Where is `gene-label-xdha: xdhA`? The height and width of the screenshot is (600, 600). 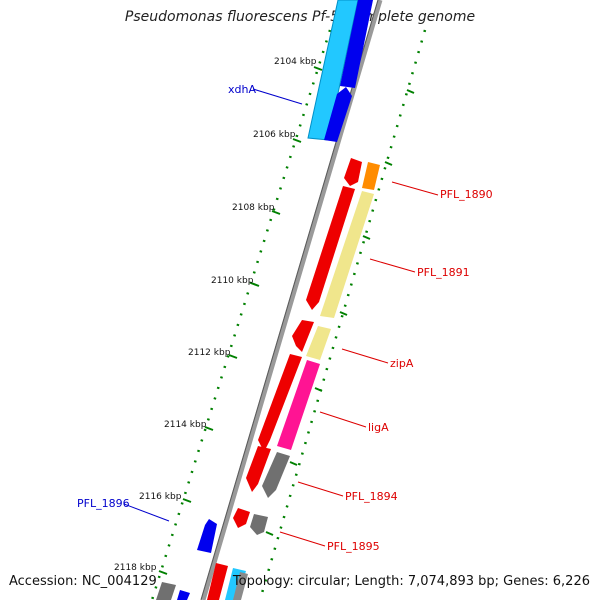
gene-label-xdha: xdhA is located at coordinates (242, 89).